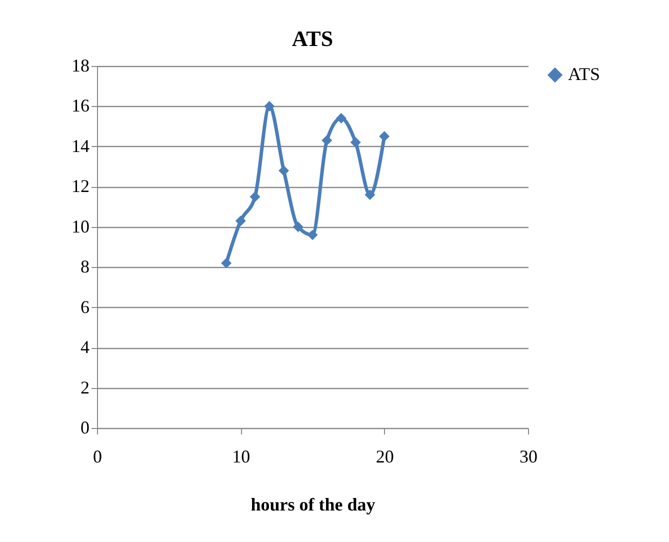 This screenshot has width=669, height=542. I want to click on y-tick-label: 2, so click(85, 387).